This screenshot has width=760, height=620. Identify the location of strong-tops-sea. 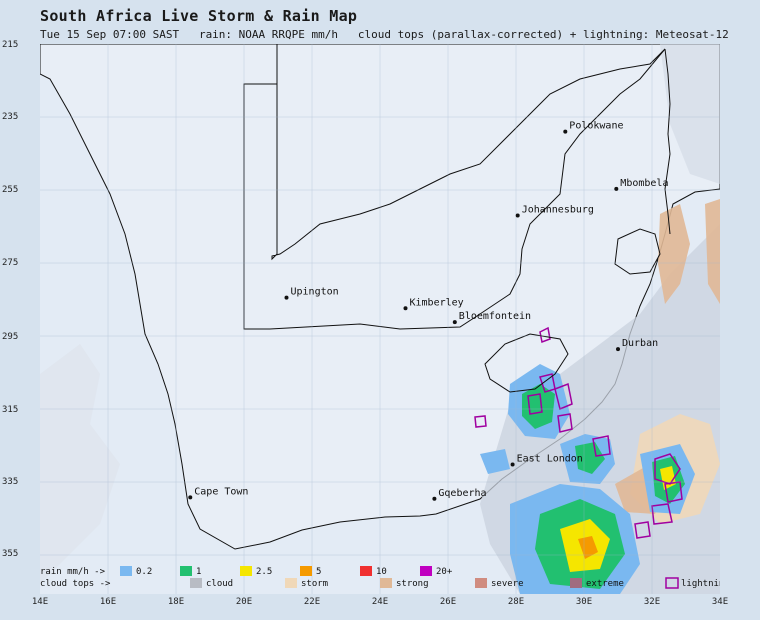
(712, 251).